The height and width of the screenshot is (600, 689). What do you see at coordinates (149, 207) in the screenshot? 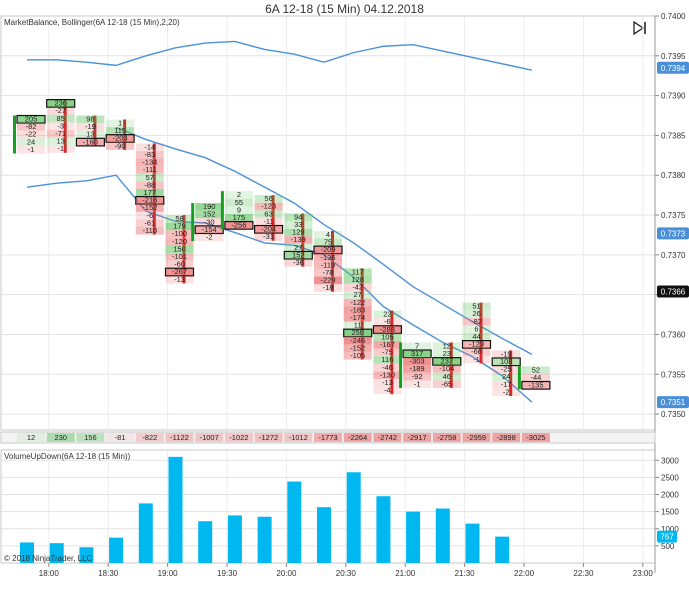
I see `volume-cell-value: -152` at bounding box center [149, 207].